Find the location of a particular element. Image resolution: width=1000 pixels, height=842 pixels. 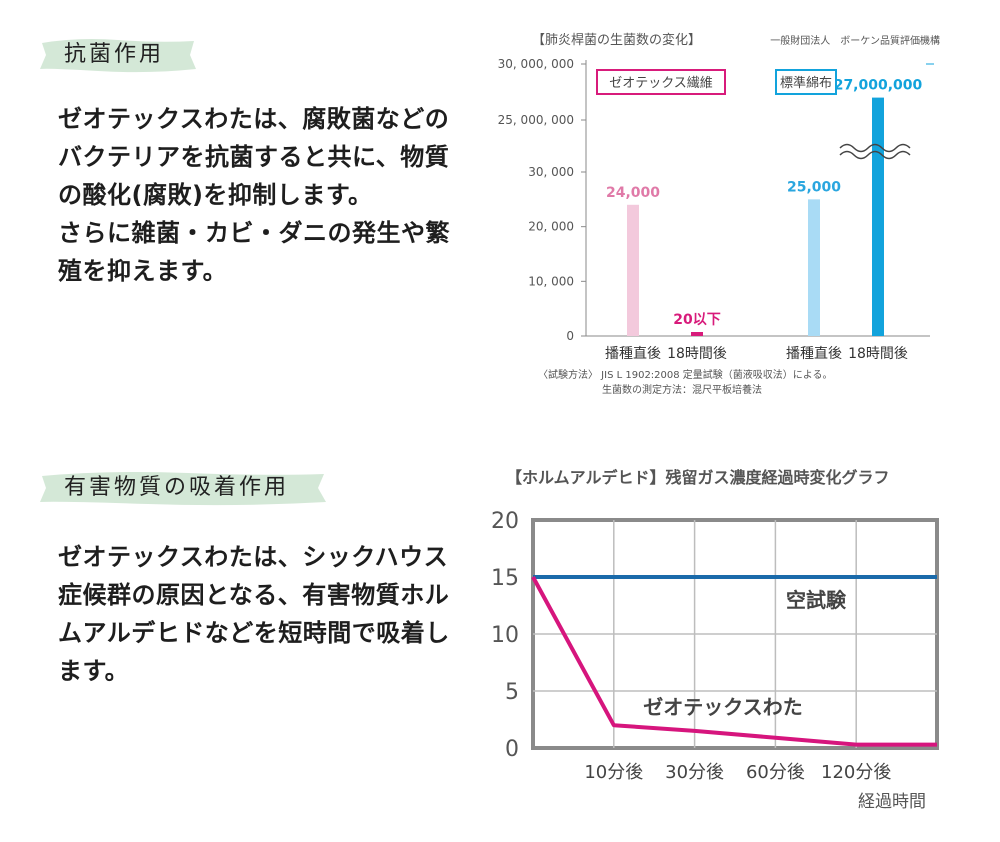

legend-label: 標準綿布 is located at coordinates (806, 83).